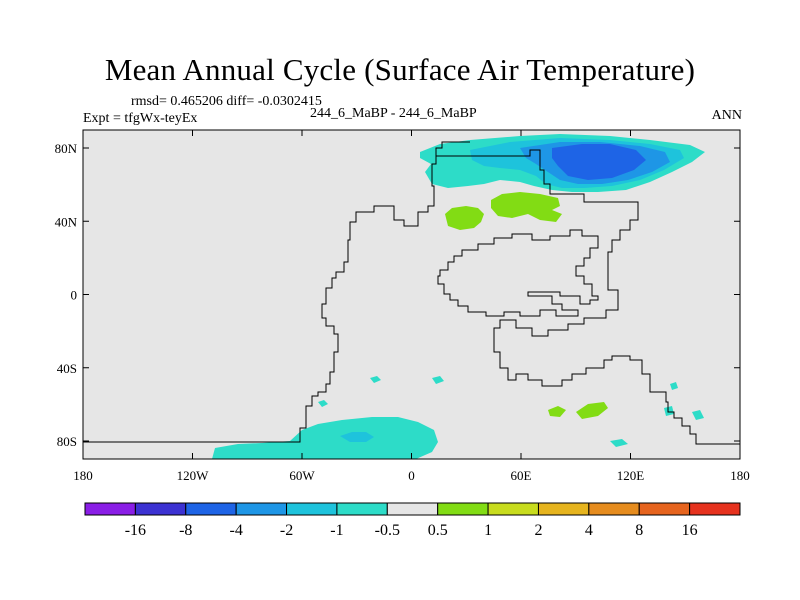 The height and width of the screenshot is (600, 800). I want to click on colorbar-label: -0.5, so click(387, 530).